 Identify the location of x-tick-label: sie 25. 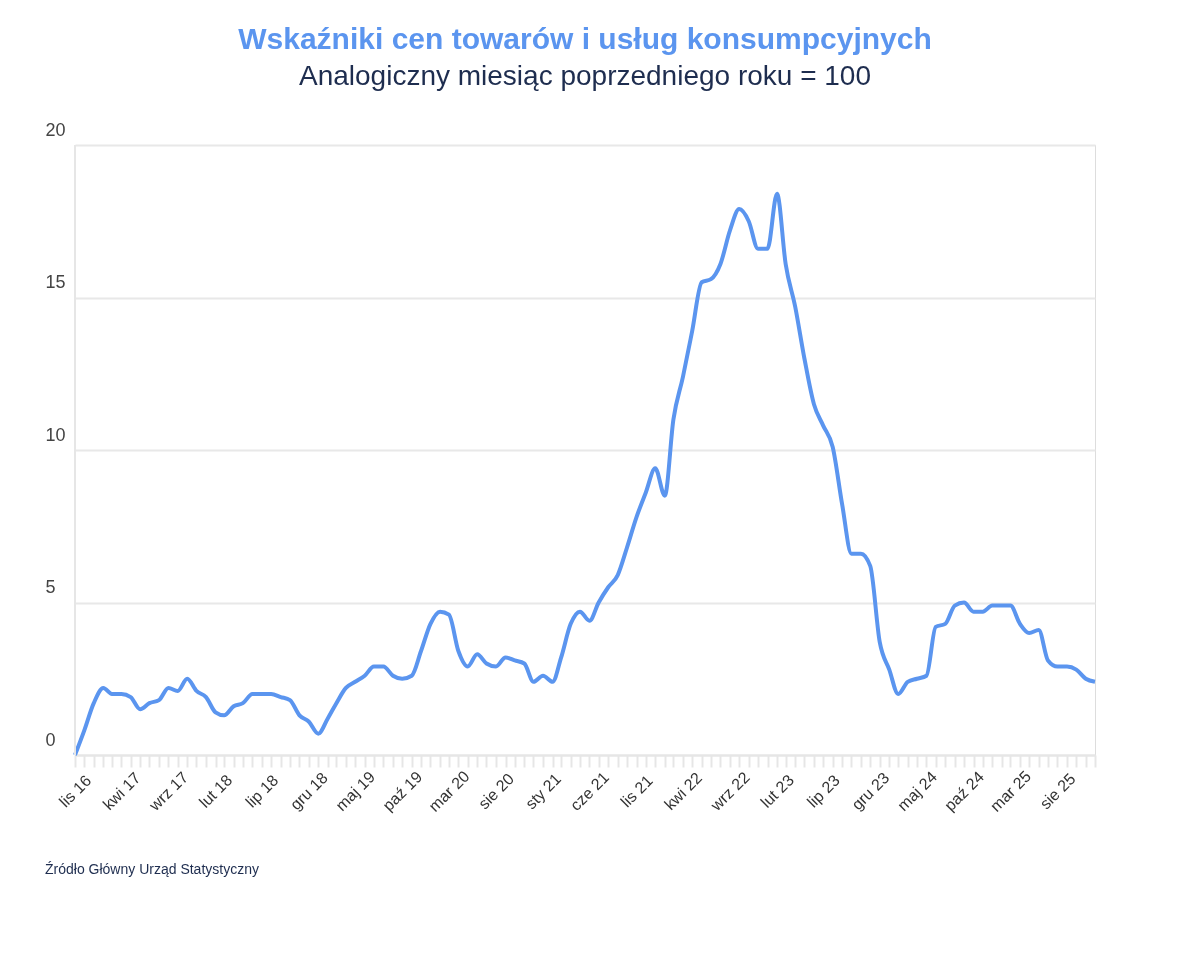
(1057, 791).